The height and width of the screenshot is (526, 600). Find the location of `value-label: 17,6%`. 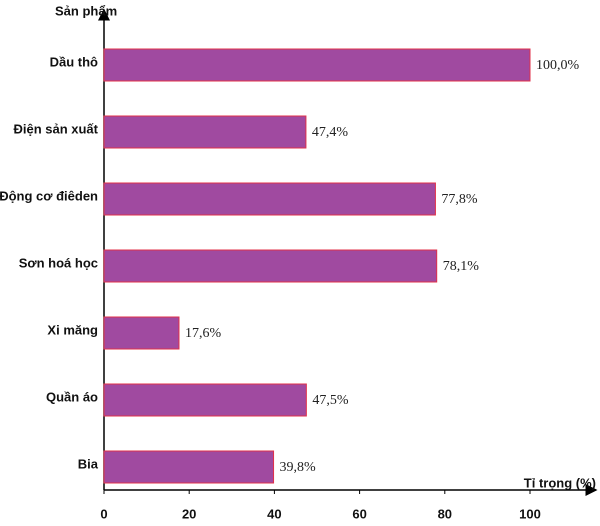

value-label: 17,6% is located at coordinates (203, 333).